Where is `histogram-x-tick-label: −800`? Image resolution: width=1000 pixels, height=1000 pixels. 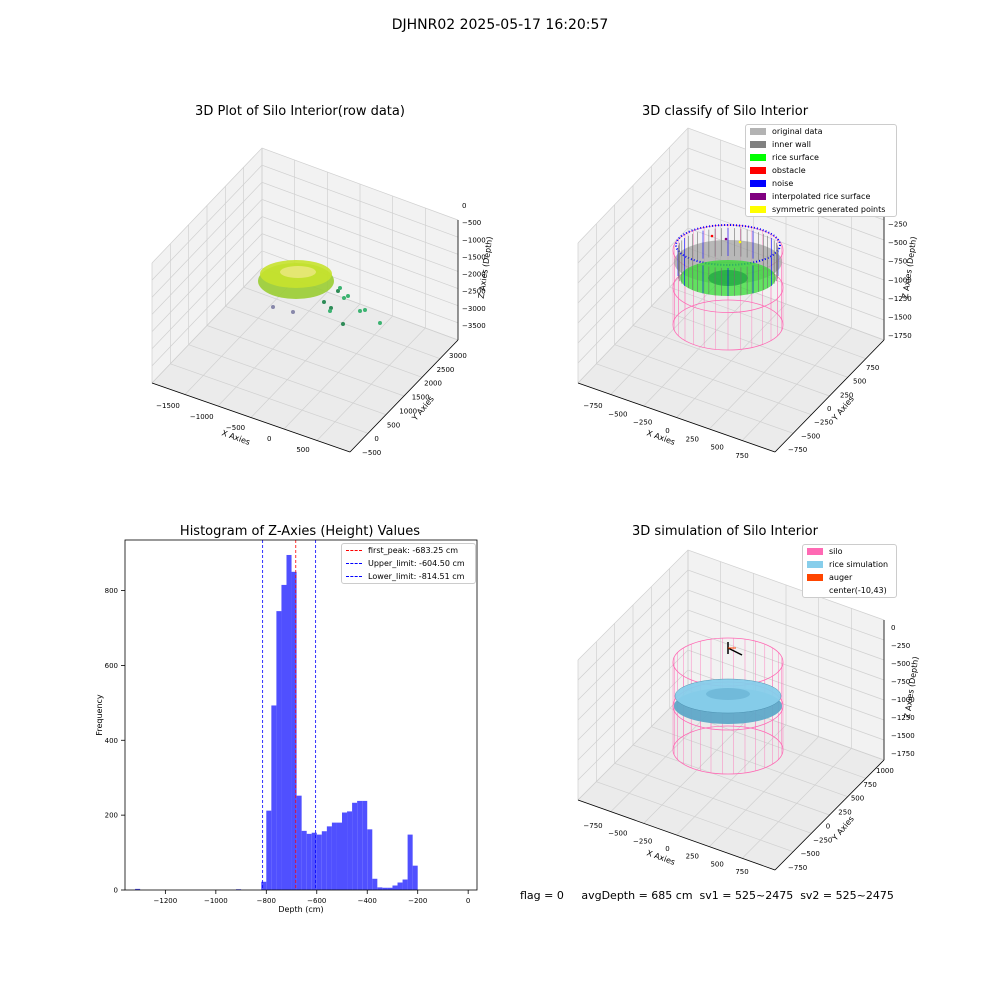
histogram-x-tick-label: −800 is located at coordinates (266, 901).